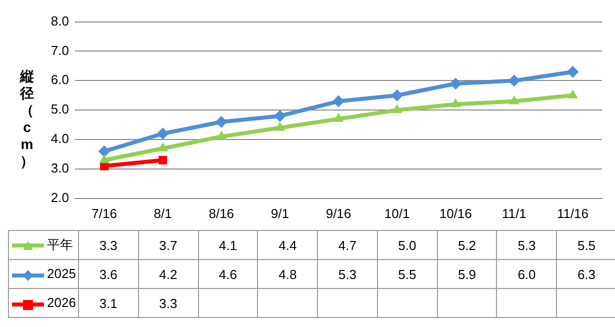 The image size is (615, 327). Describe the element at coordinates (572, 213) in the screenshot. I see `x-tick-label: 11/16` at that location.